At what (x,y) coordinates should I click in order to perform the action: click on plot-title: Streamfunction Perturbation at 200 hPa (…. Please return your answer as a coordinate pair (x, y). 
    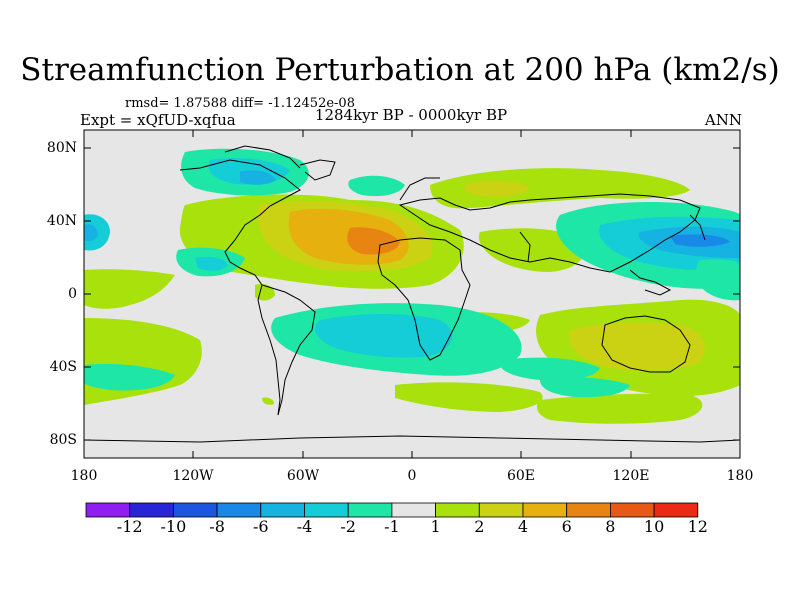
    Looking at the image, I should click on (400, 70).